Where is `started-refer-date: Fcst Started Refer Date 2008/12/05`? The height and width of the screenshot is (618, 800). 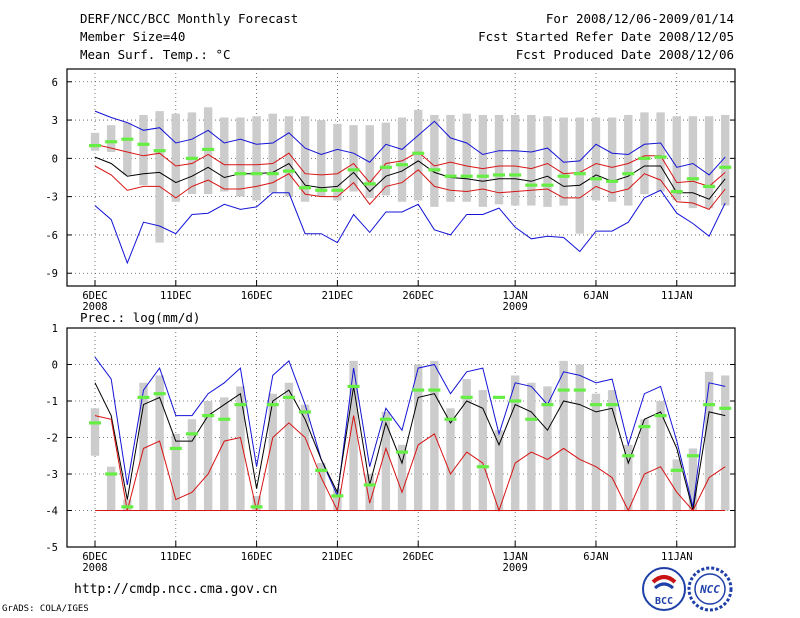 started-refer-date: Fcst Started Refer Date 2008/12/05 is located at coordinates (606, 36).